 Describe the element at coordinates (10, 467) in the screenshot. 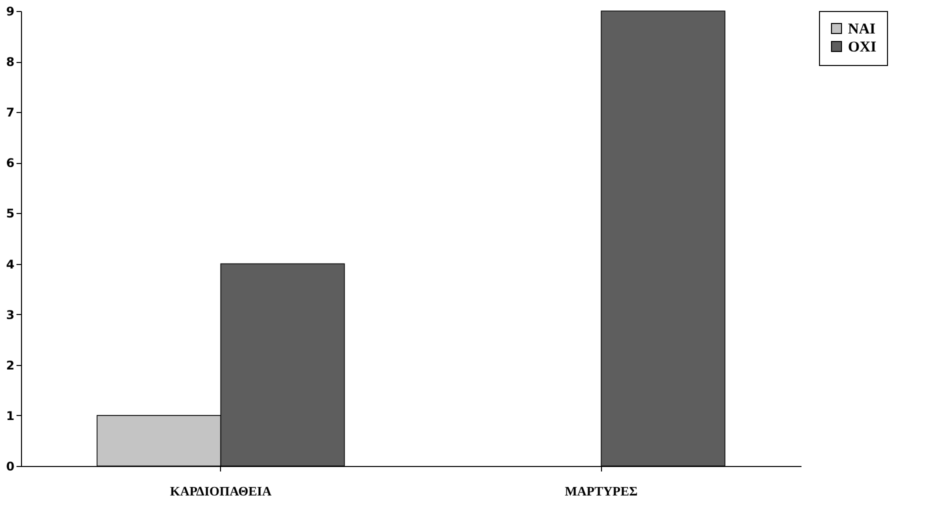

I see `y-tick-label: 0` at that location.